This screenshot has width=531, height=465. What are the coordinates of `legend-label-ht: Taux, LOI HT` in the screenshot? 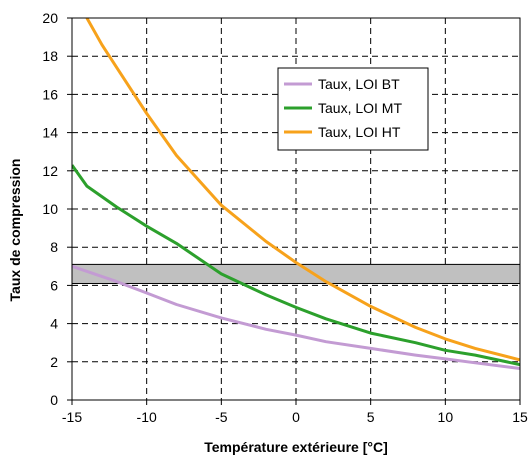 It's located at (359, 132).